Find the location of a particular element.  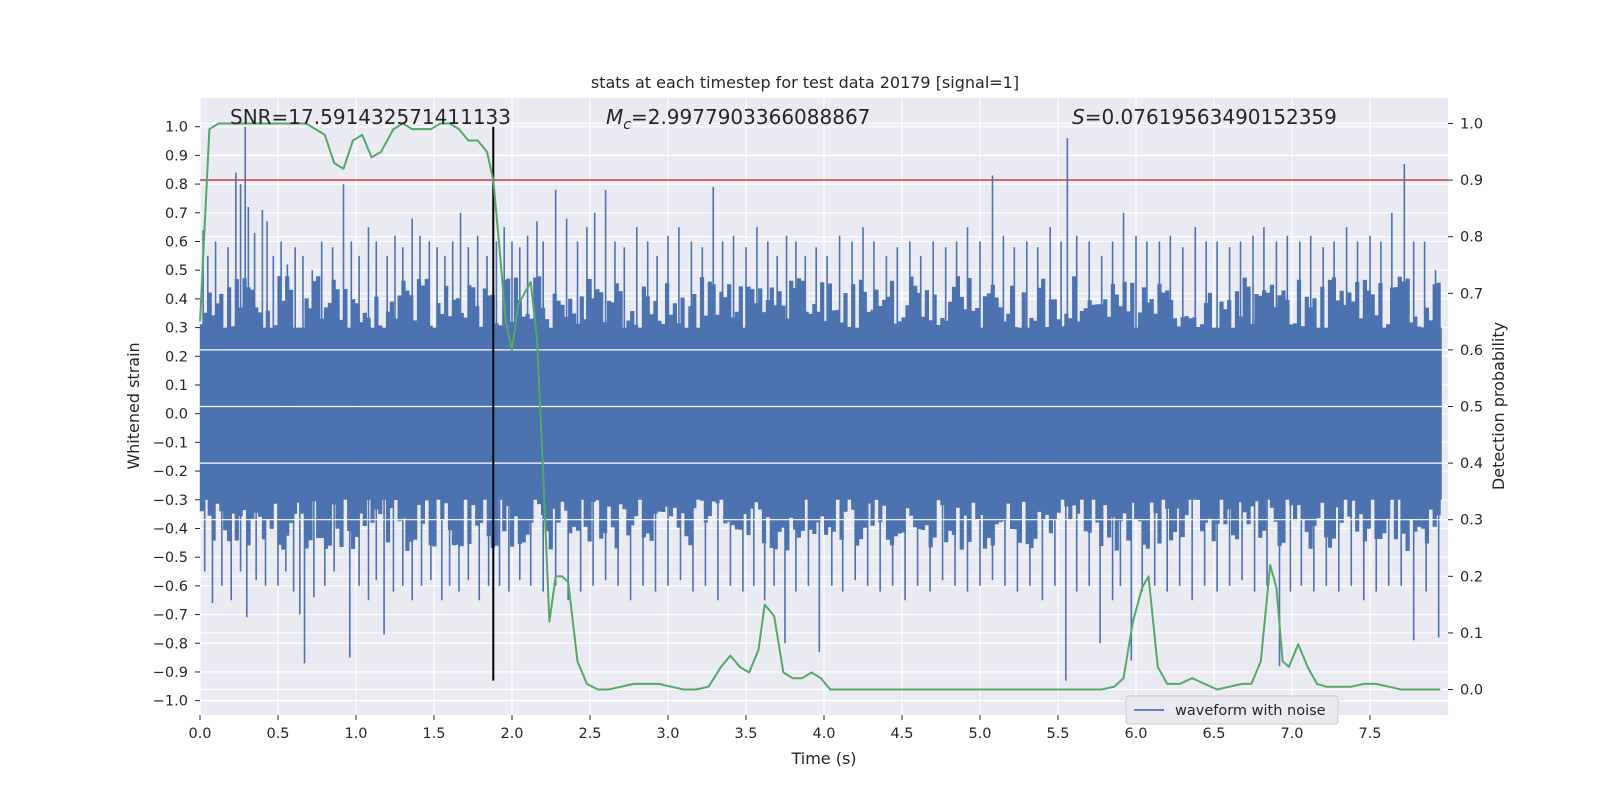

x-tick-label: 1.5 is located at coordinates (433, 734).